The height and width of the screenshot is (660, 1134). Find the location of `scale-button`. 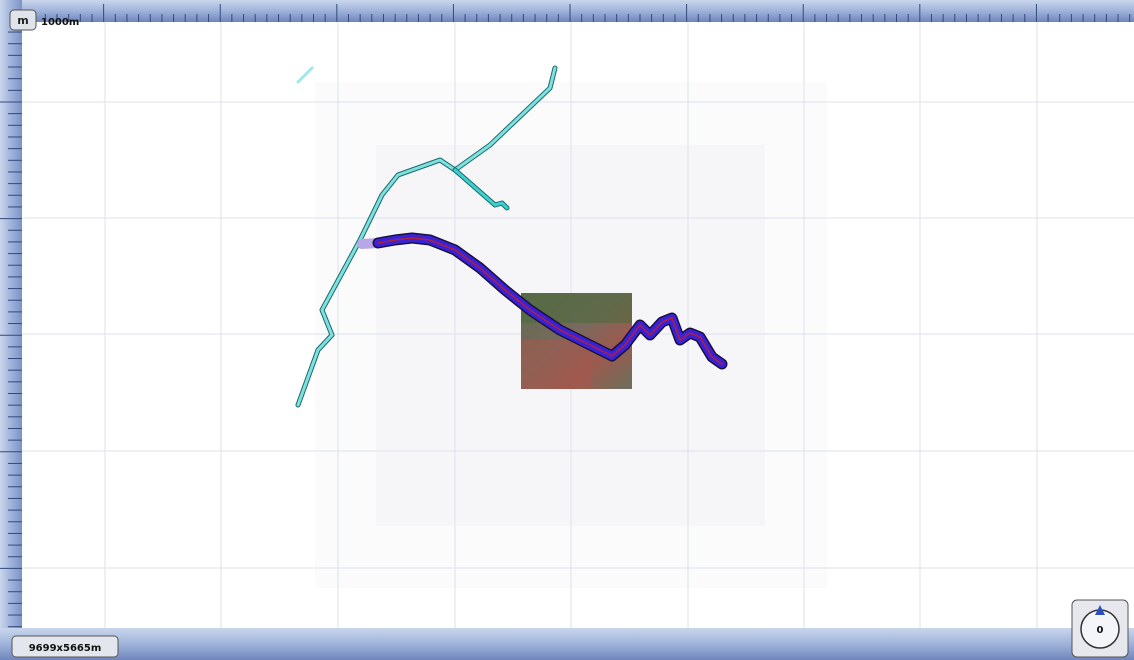

scale-button is located at coordinates (23, 20).